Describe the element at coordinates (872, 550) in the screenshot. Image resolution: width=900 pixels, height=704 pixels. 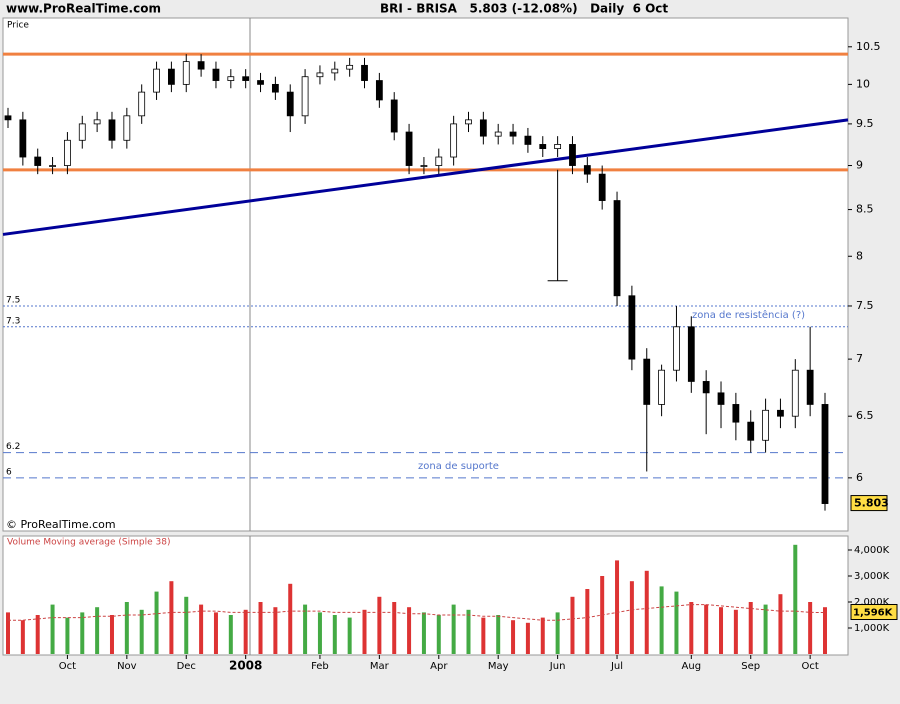
I see `y-tick-label: 4,000K` at that location.